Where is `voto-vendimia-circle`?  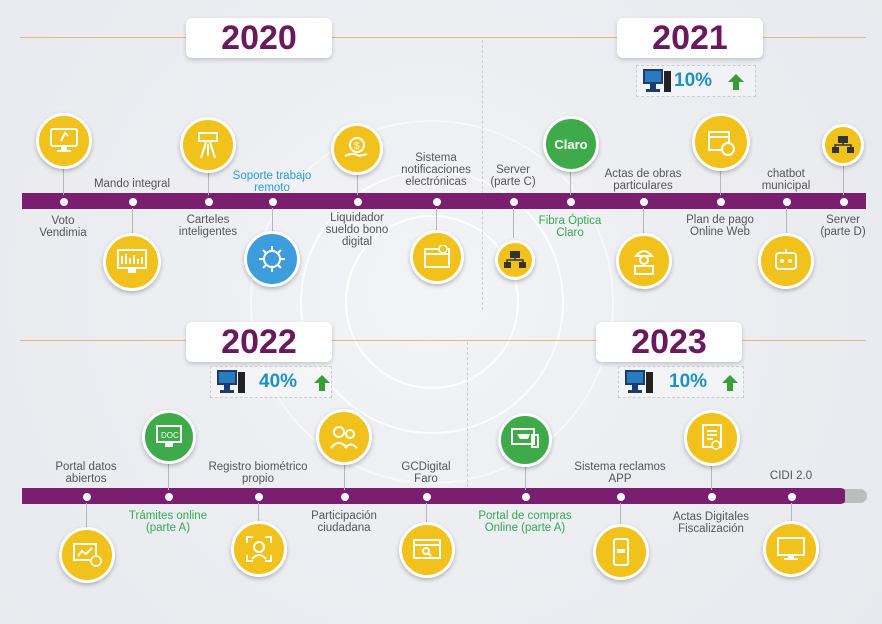
voto-vendimia-circle is located at coordinates (64, 141).